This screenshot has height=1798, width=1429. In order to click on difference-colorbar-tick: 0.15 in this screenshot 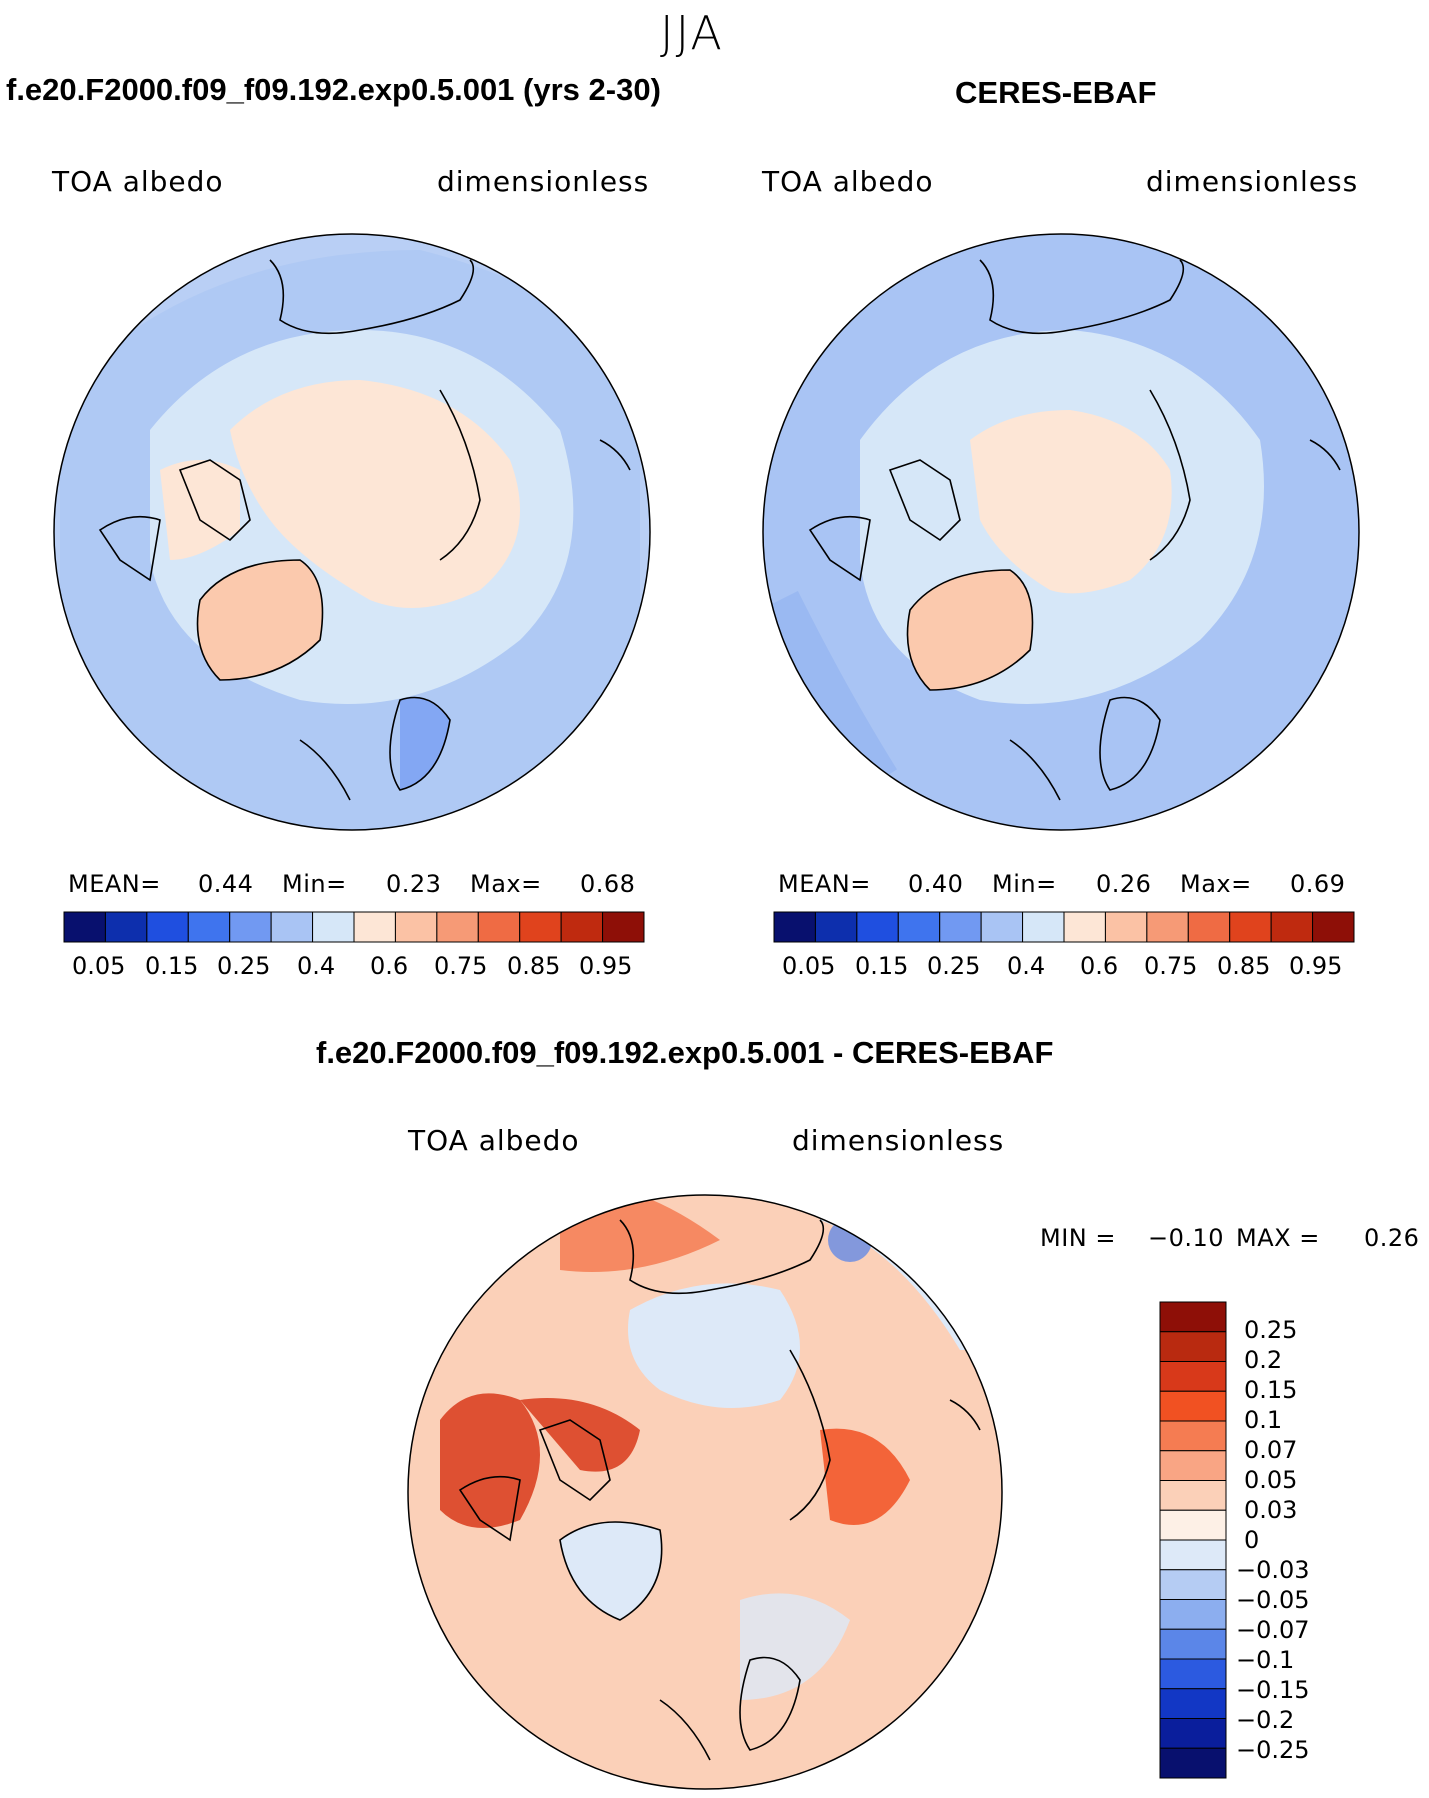, I will do `click(1271, 1390)`.